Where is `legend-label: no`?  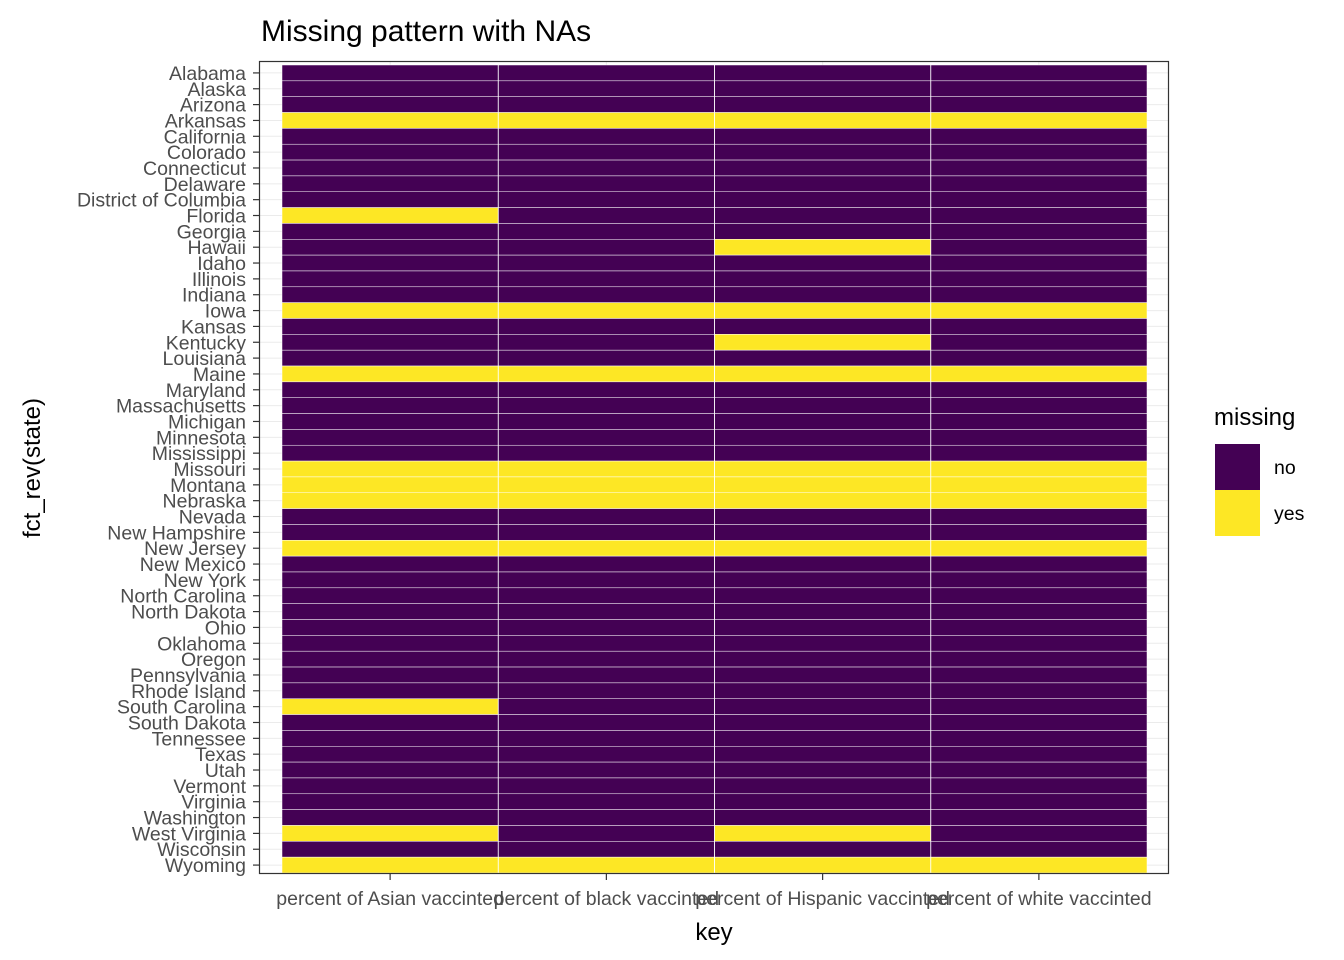
legend-label: no is located at coordinates (1285, 468).